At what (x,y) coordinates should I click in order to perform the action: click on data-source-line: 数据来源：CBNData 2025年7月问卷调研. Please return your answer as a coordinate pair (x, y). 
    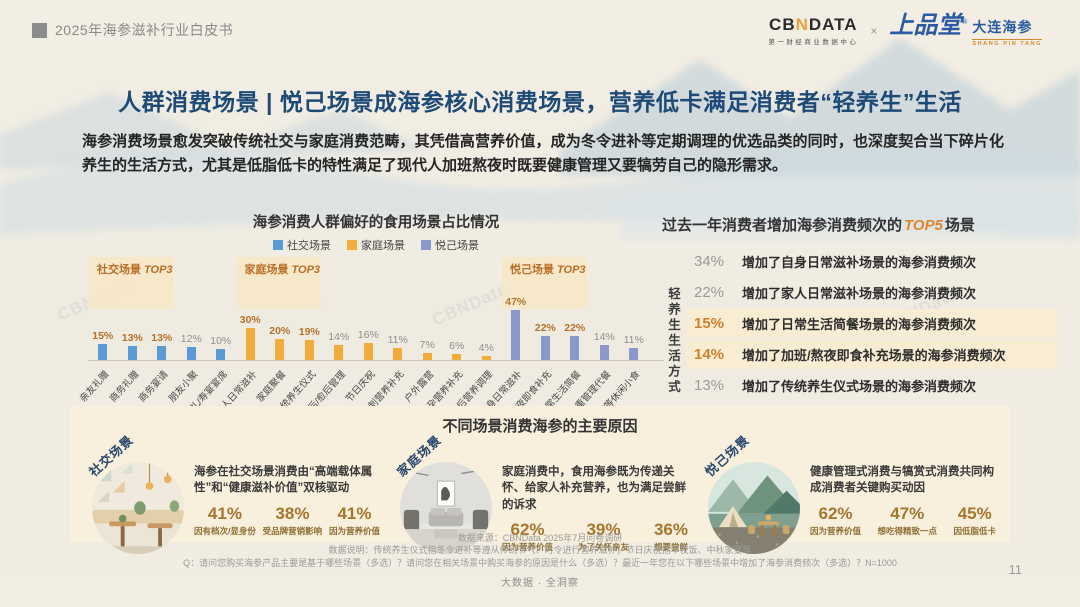
    Looking at the image, I should click on (540, 537).